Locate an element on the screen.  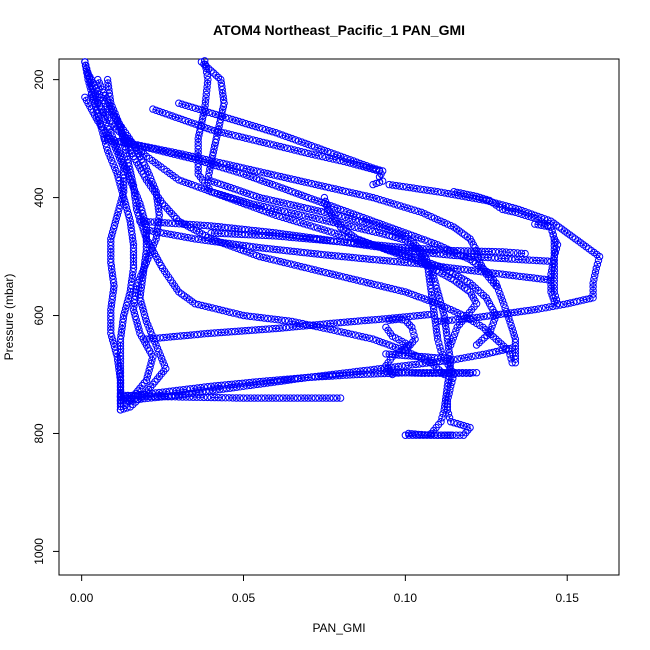
series-line is located at coordinates (402, 335).